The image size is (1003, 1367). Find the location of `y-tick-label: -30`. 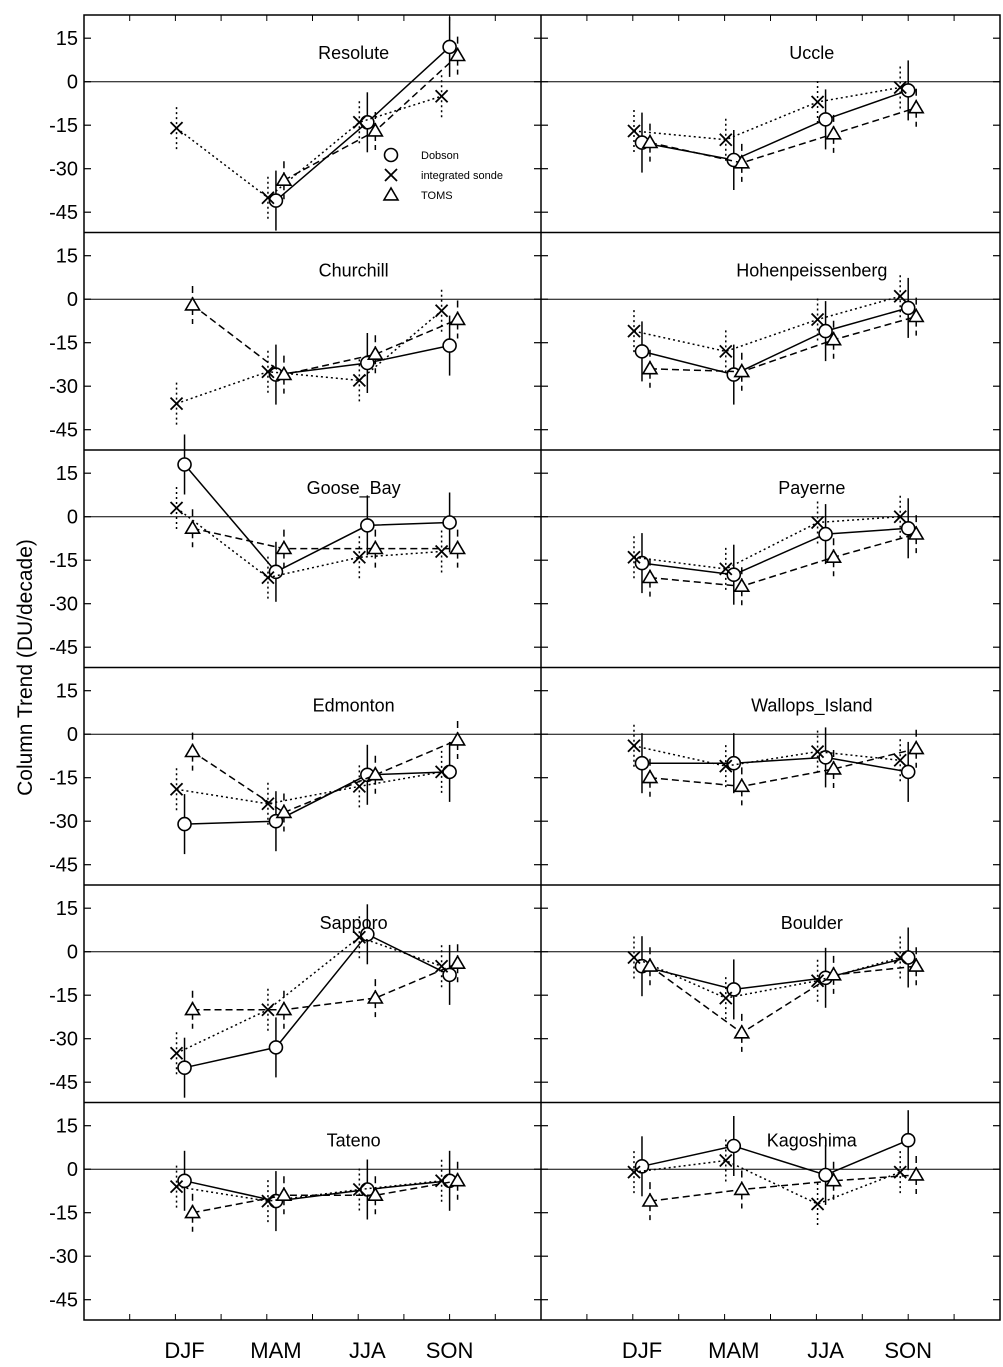

y-tick-label: -30 is located at coordinates (63, 1040).